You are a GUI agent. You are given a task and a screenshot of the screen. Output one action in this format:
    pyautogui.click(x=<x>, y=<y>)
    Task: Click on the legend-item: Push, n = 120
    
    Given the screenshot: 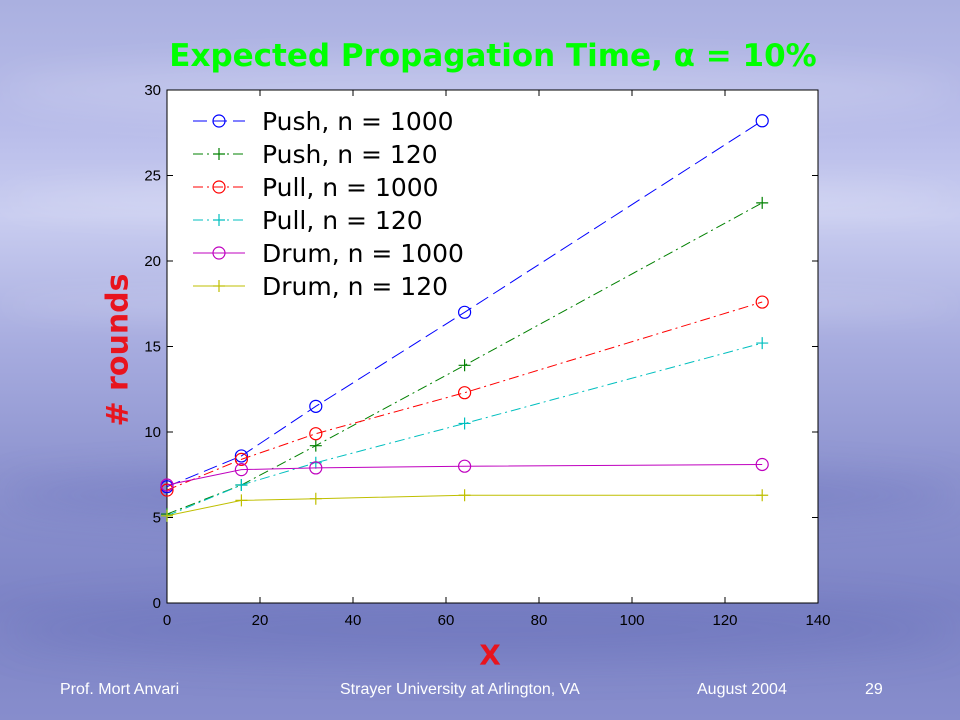 What is the action you would take?
    pyautogui.click(x=315, y=154)
    